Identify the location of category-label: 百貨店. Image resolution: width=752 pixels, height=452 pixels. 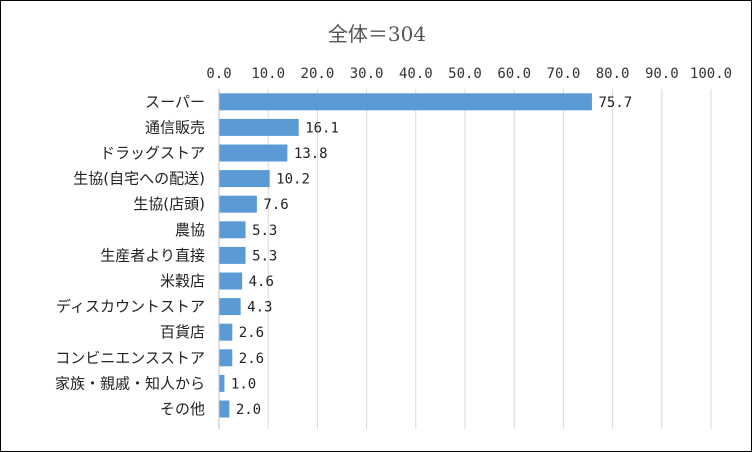
(182, 332).